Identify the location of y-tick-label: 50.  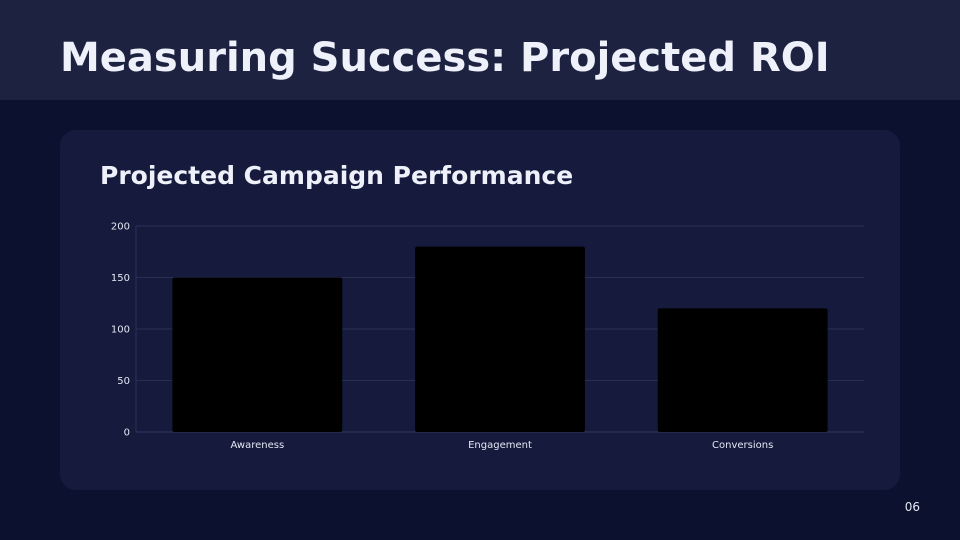
(123, 381).